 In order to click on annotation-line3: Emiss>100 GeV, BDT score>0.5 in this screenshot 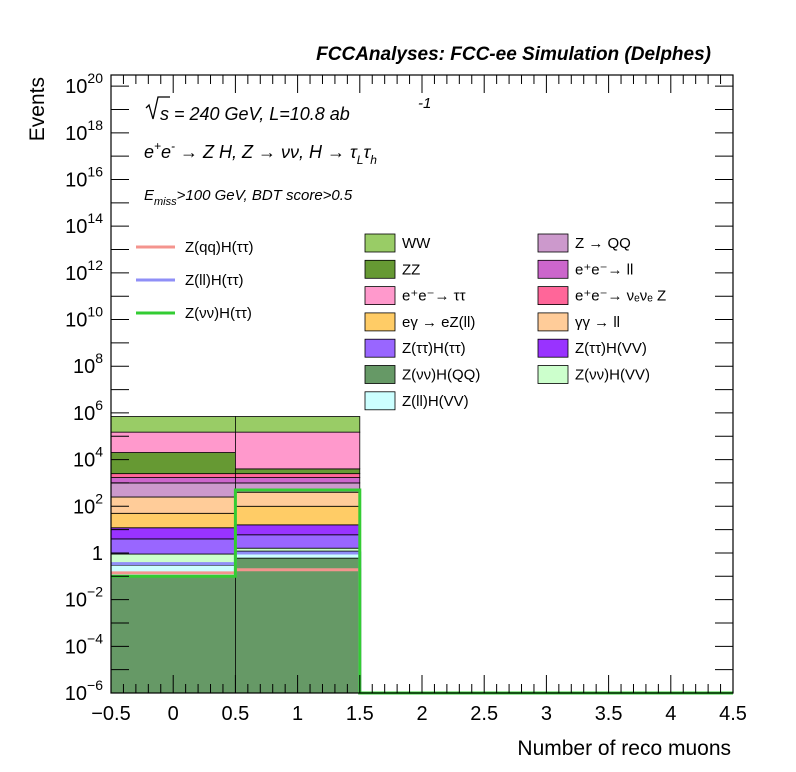, I will do `click(248, 197)`.